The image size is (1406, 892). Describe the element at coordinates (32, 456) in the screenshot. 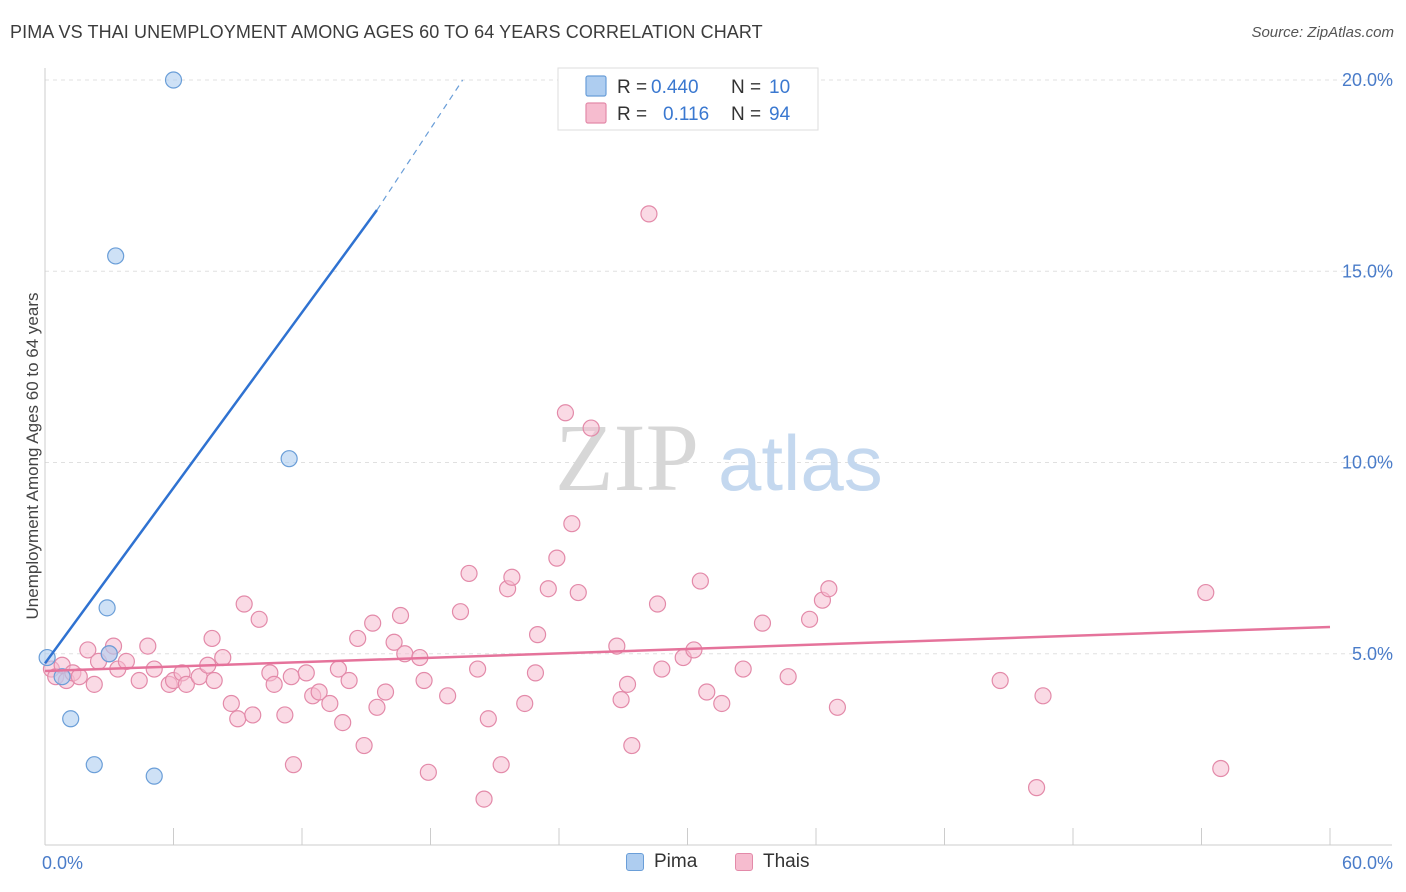

I see `y-axis-label: Unemployment Among Ages 60 to 64 years` at that location.